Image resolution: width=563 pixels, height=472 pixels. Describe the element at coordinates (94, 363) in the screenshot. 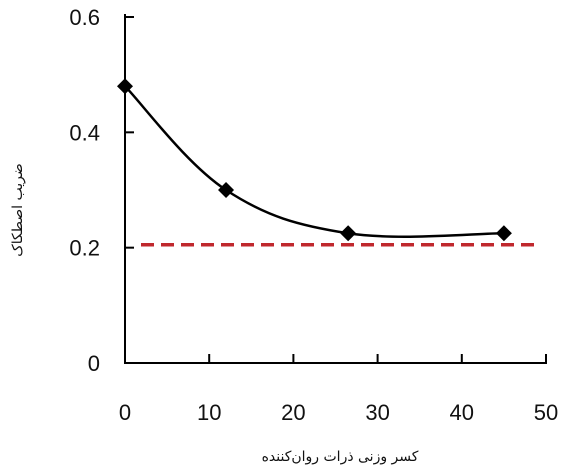

I see `y-tick-label: 0` at that location.